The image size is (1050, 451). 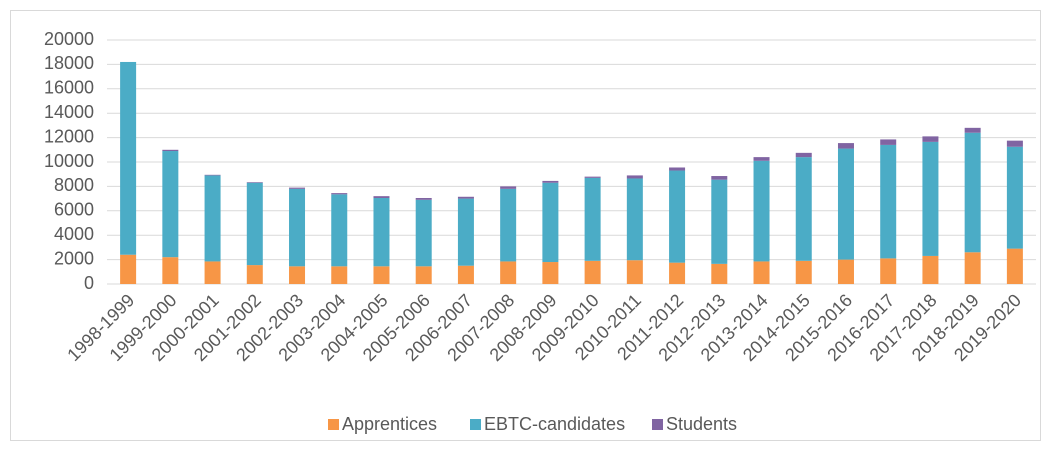 I want to click on y-tick-label: 8000, so click(x=74, y=185).